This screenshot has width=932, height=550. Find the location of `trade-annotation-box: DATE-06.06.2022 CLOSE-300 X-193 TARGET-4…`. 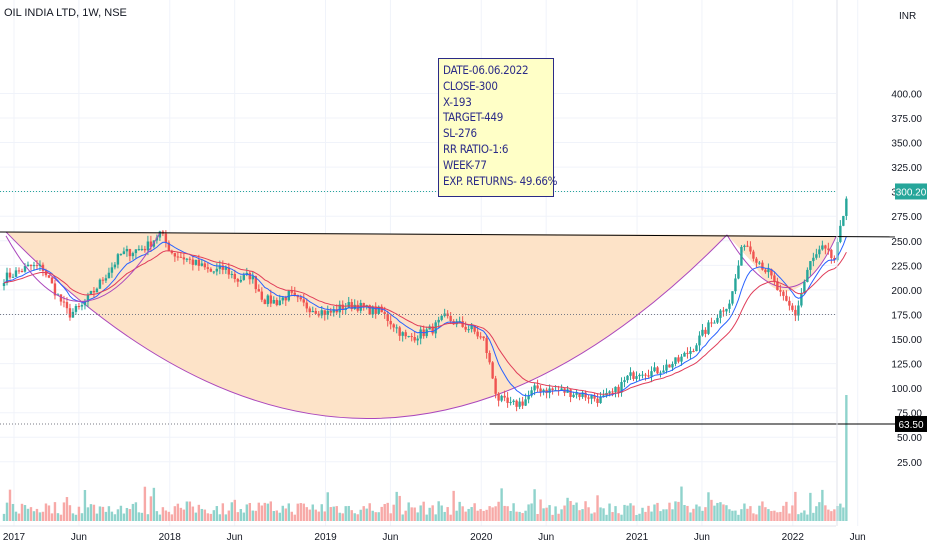

trade-annotation-box: DATE-06.06.2022 CLOSE-300 X-193 TARGET-4… is located at coordinates (498, 127).